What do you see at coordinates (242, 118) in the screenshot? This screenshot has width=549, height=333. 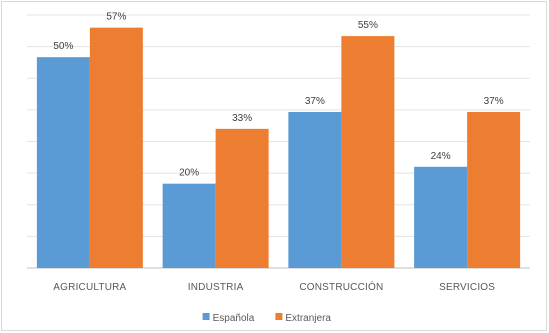 I see `data-label: 33%` at bounding box center [242, 118].